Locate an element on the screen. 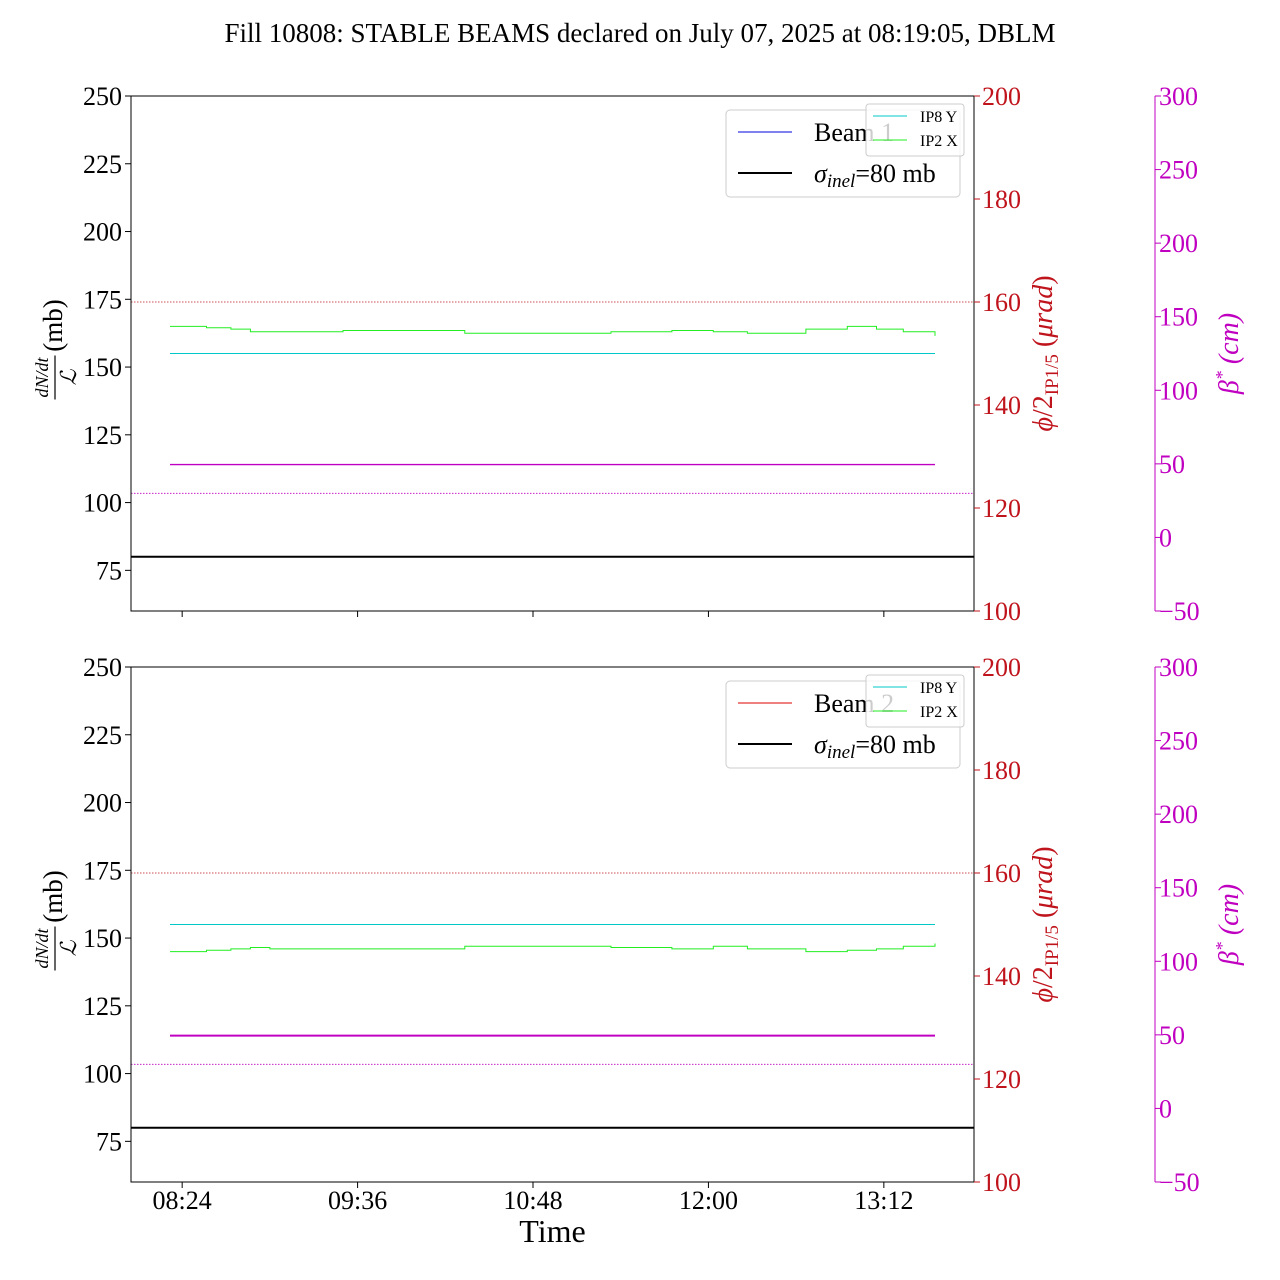  x-tick-label: 09:36 is located at coordinates (357, 1200).